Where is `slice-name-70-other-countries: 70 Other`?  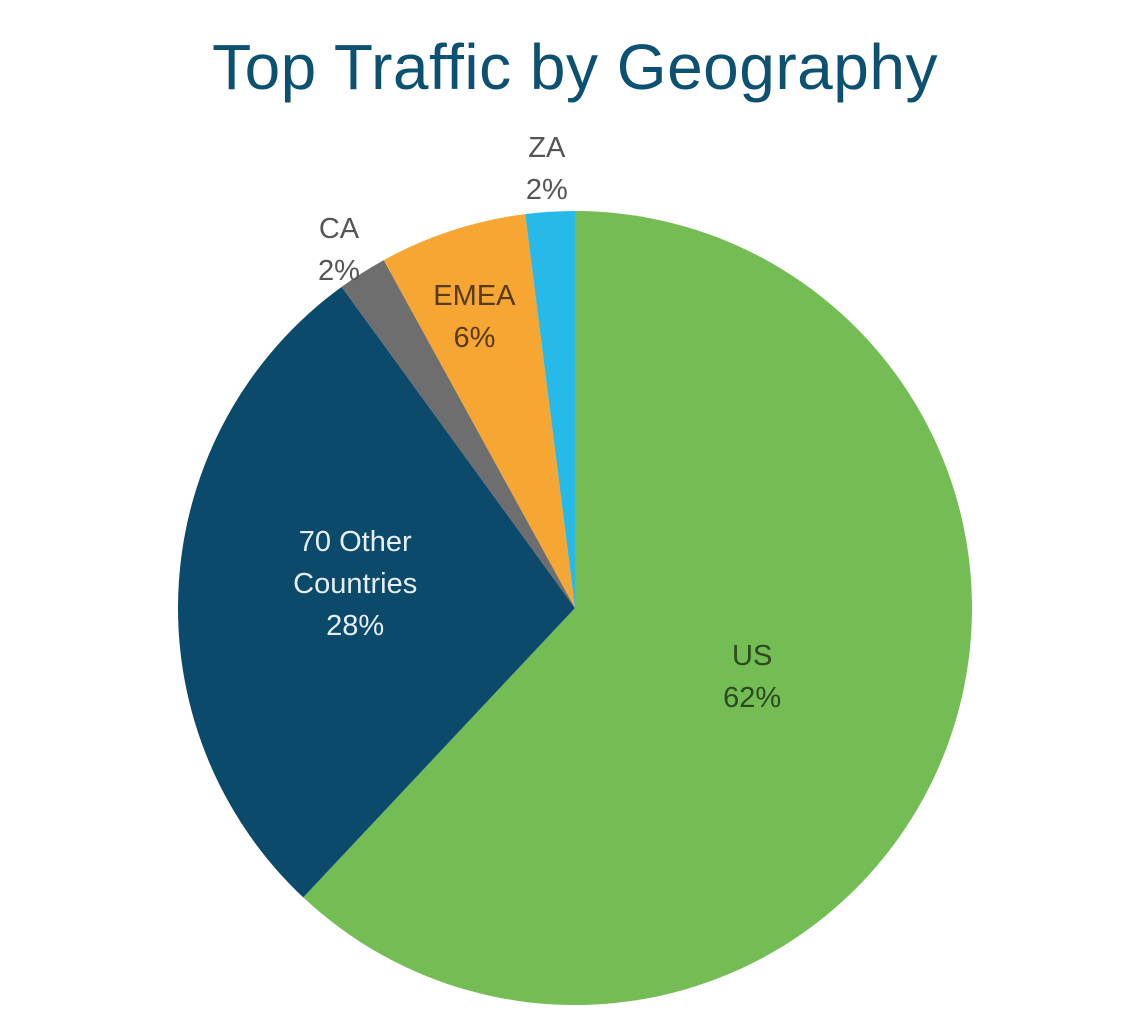
slice-name-70-other-countries: 70 Other is located at coordinates (355, 542).